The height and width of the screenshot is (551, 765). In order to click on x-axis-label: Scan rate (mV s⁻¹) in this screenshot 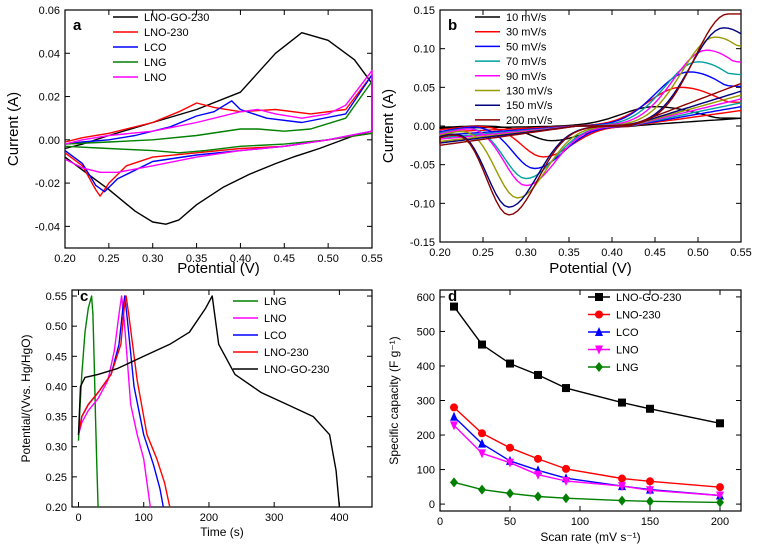, I will do `click(590, 537)`.